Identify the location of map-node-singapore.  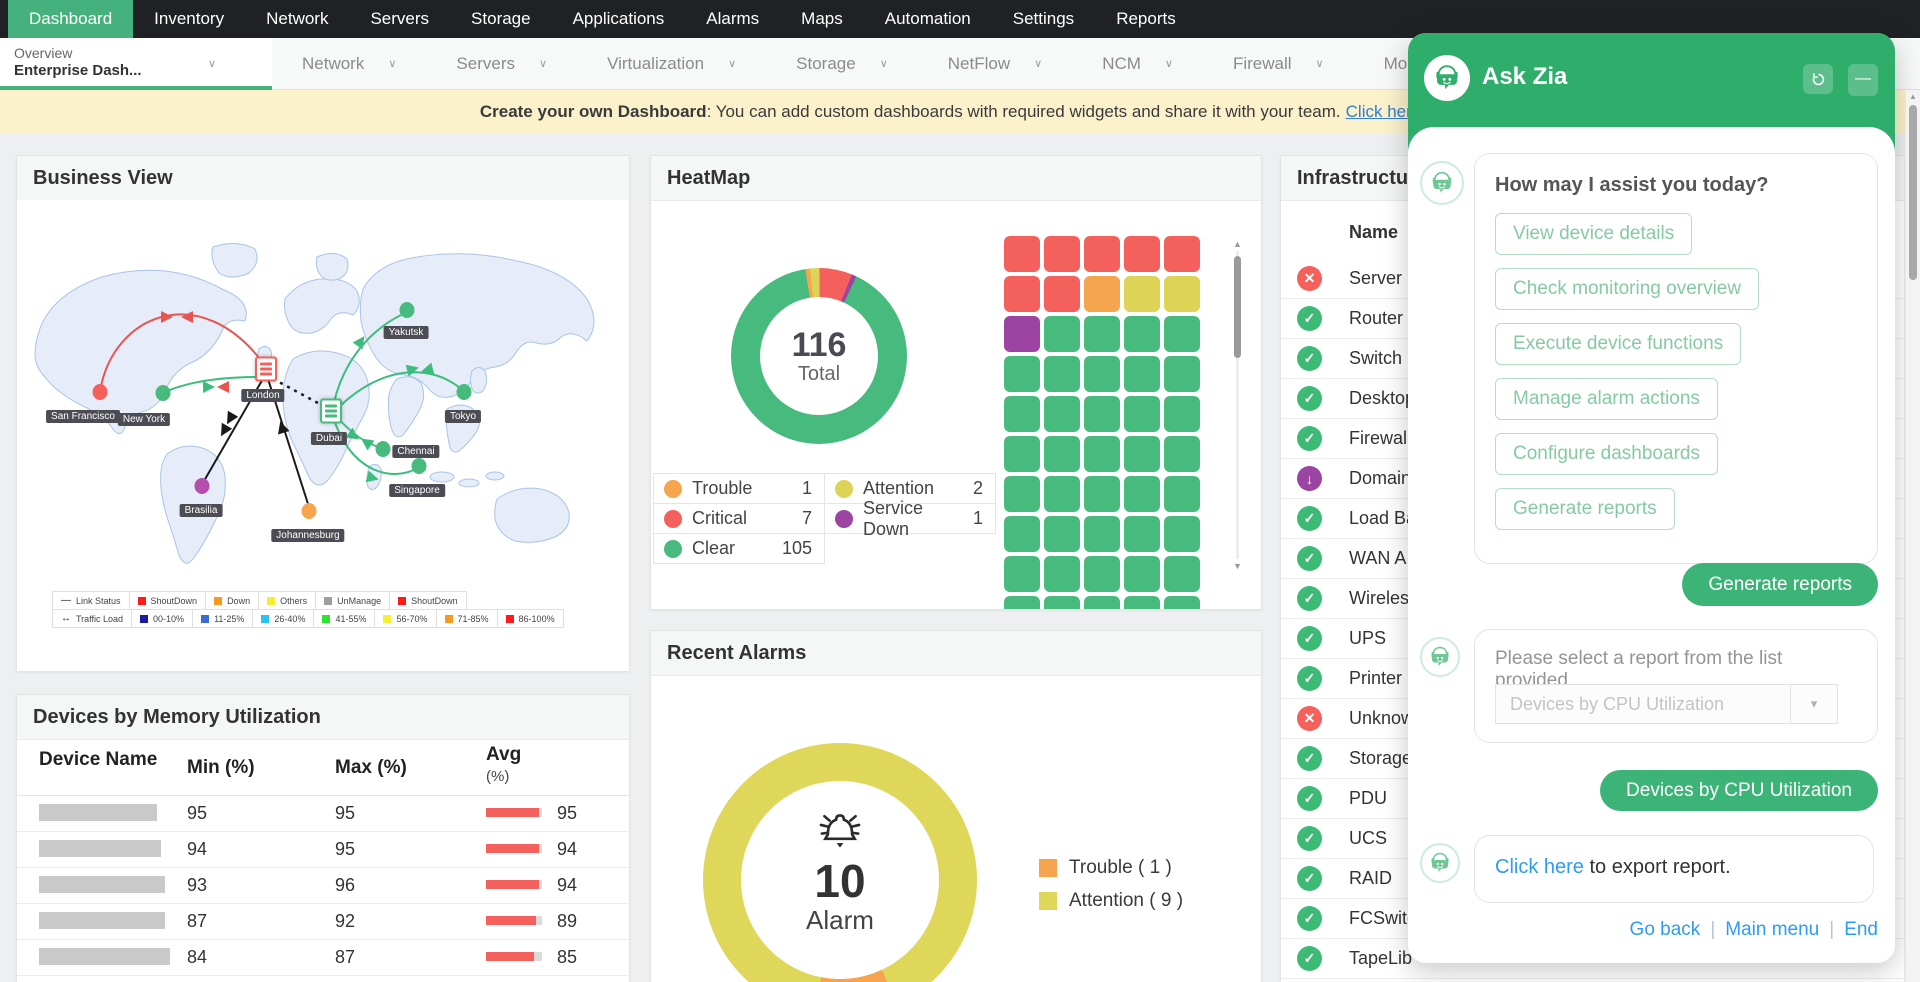
(419, 466).